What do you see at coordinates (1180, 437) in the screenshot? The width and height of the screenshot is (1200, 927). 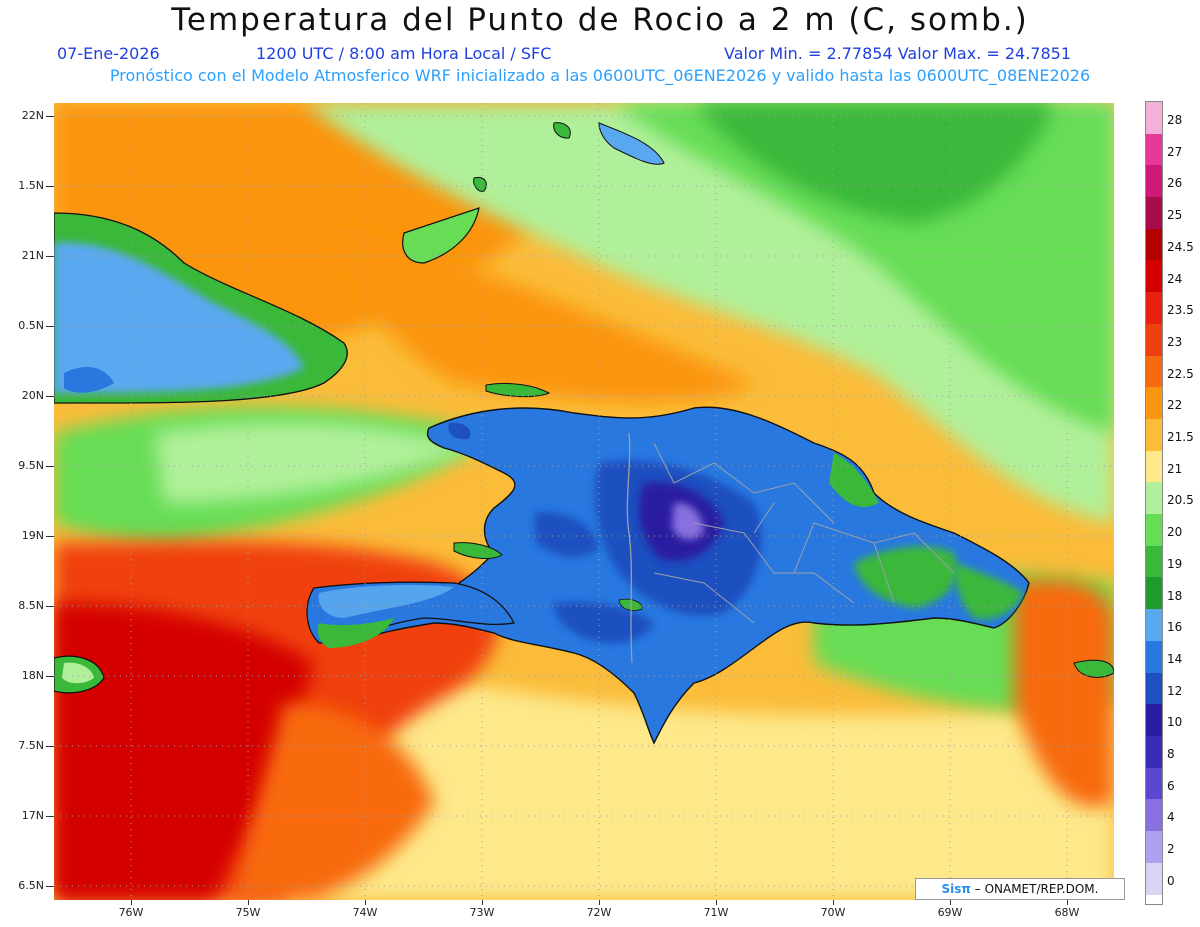 I see `legend-label: 21.5` at bounding box center [1180, 437].